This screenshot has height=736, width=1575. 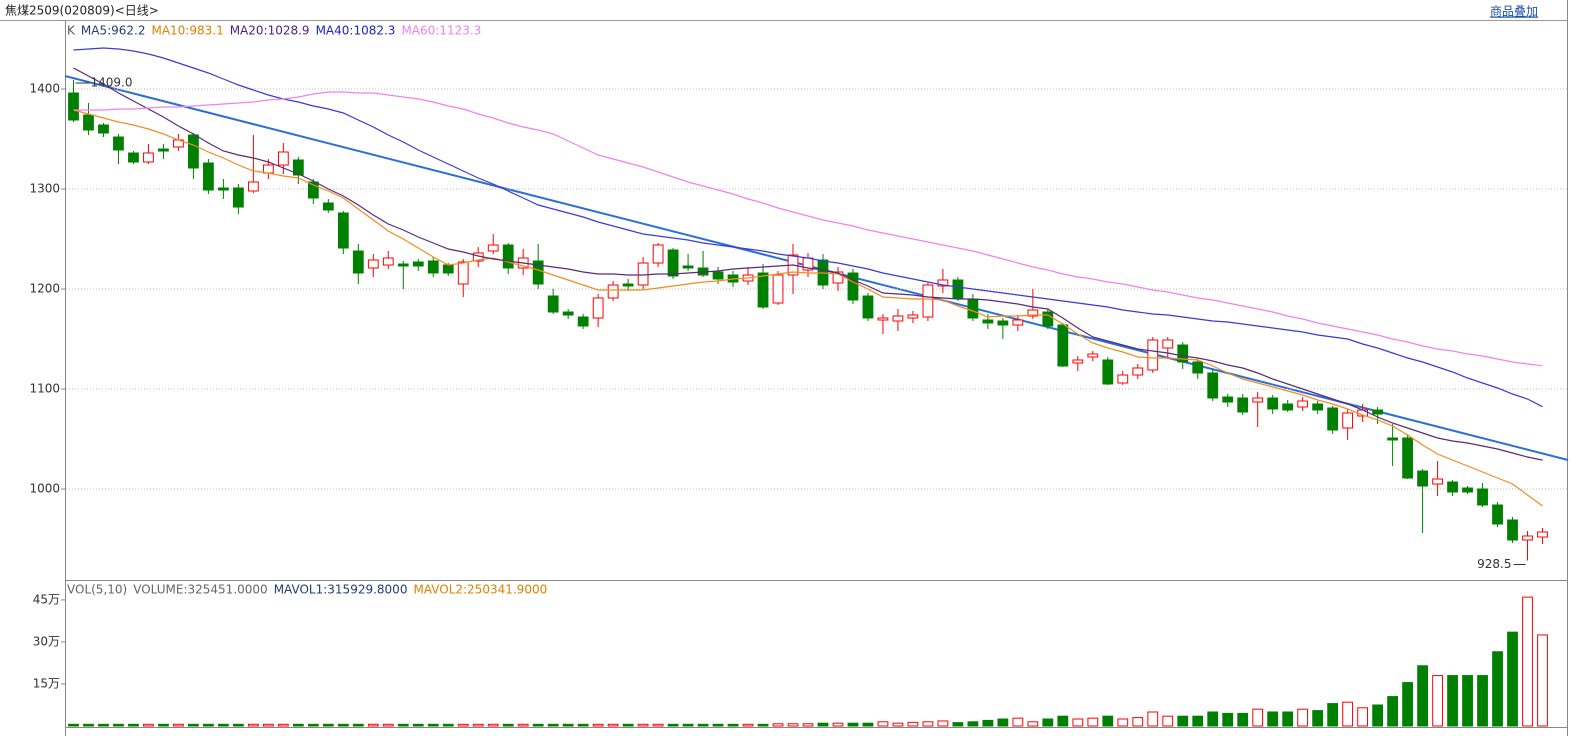 What do you see at coordinates (44, 489) in the screenshot?
I see `y-tick-label: 1000` at bounding box center [44, 489].